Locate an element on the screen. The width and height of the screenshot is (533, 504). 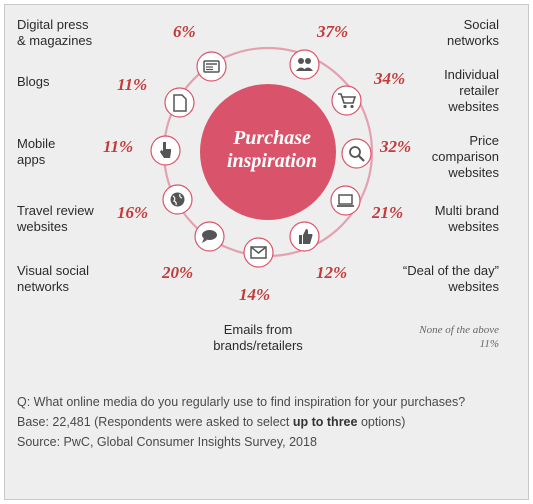
value-individual-retailer: 34% is located at coordinates (390, 78).